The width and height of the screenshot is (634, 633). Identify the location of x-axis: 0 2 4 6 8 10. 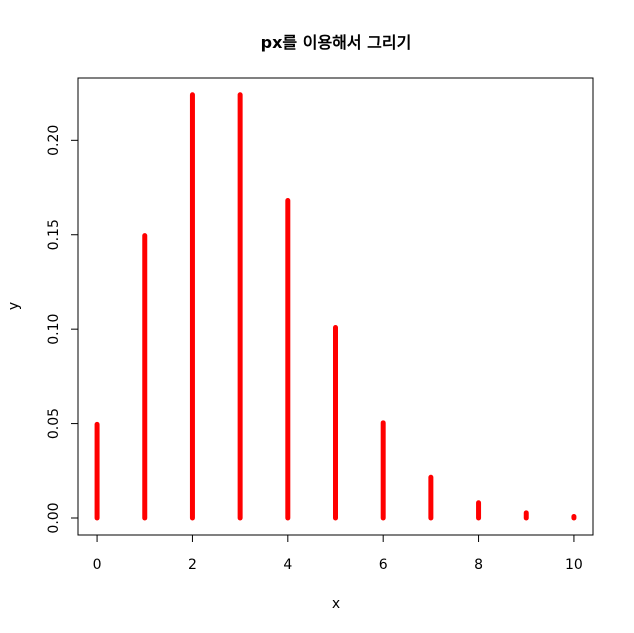
(338, 553).